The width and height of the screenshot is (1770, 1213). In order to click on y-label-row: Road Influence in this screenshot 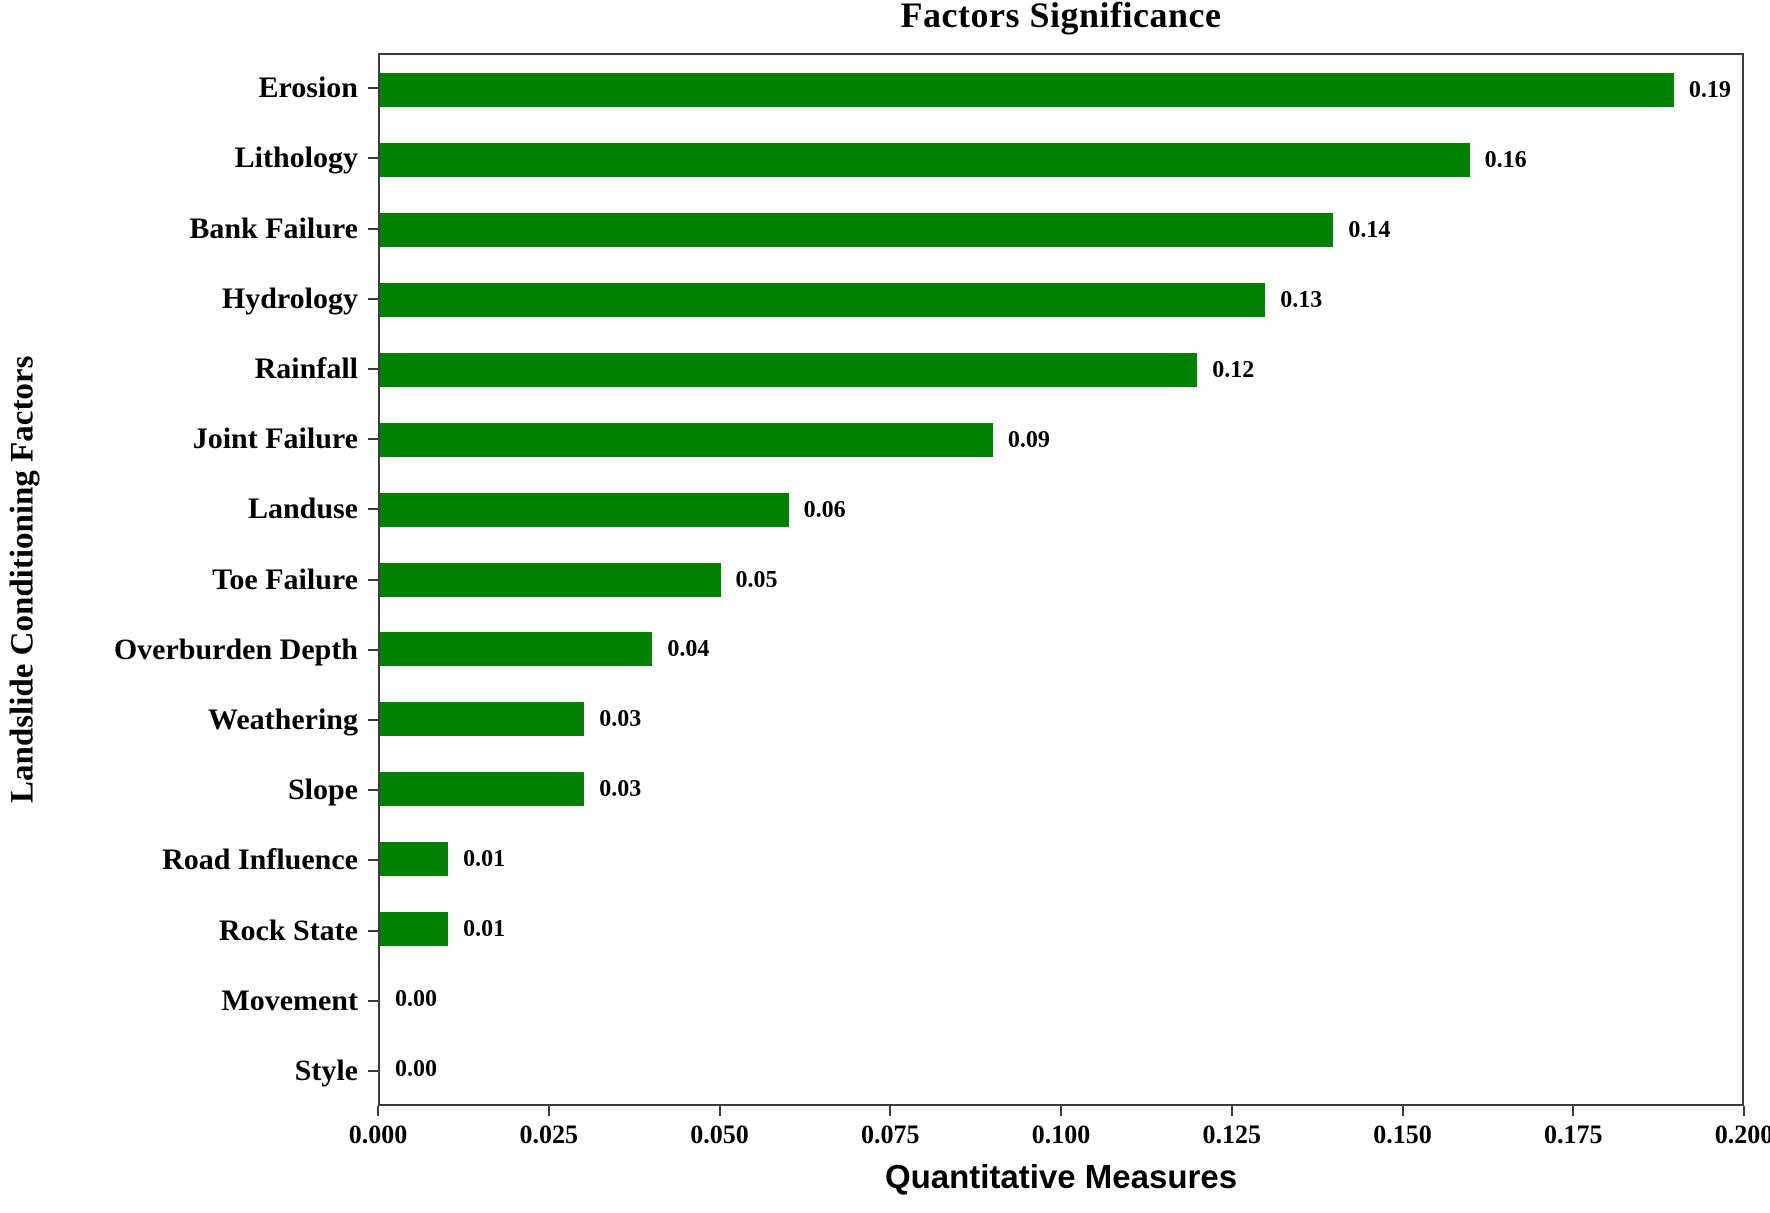, I will do `click(189, 860)`.